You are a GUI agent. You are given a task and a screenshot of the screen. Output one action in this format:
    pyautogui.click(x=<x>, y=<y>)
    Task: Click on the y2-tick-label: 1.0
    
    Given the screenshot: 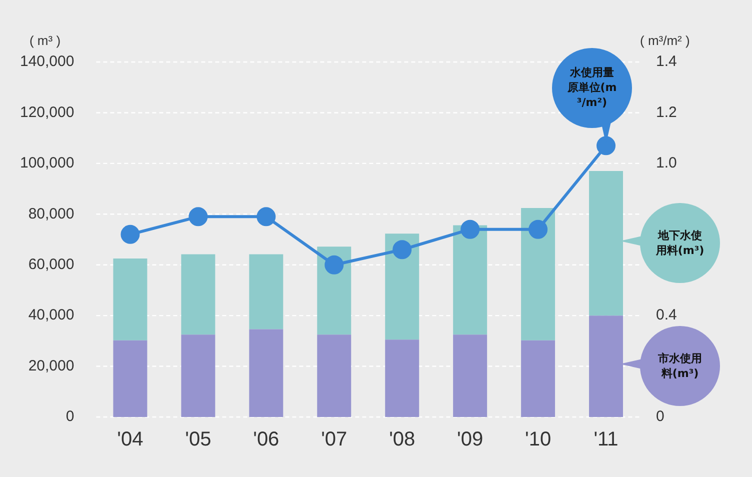 What is the action you would take?
    pyautogui.click(x=666, y=163)
    